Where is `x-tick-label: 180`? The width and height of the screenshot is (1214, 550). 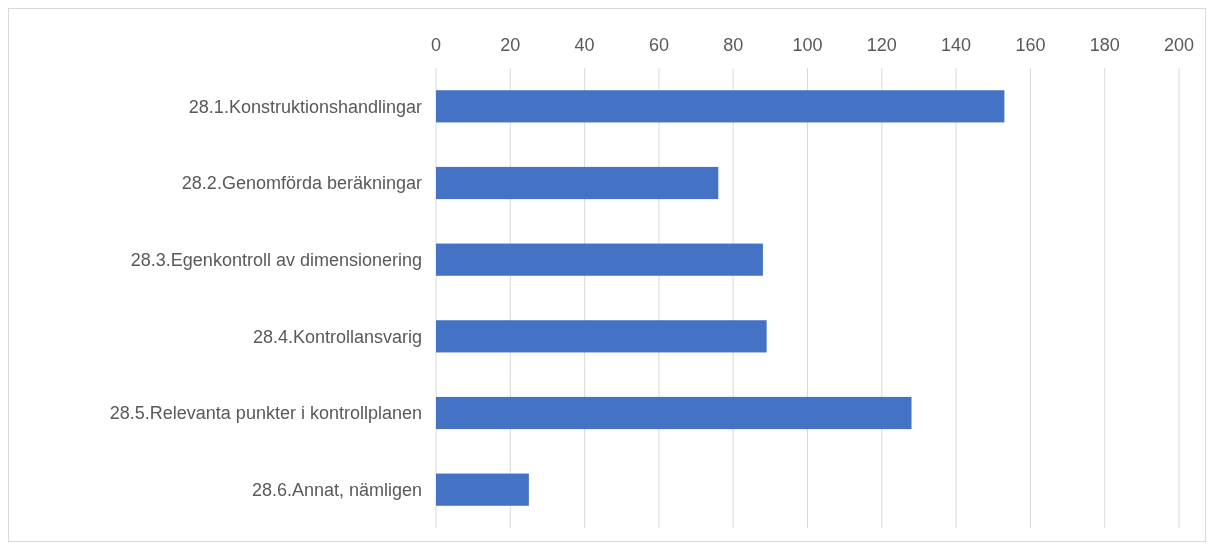 x-tick-label: 180 is located at coordinates (1104, 45).